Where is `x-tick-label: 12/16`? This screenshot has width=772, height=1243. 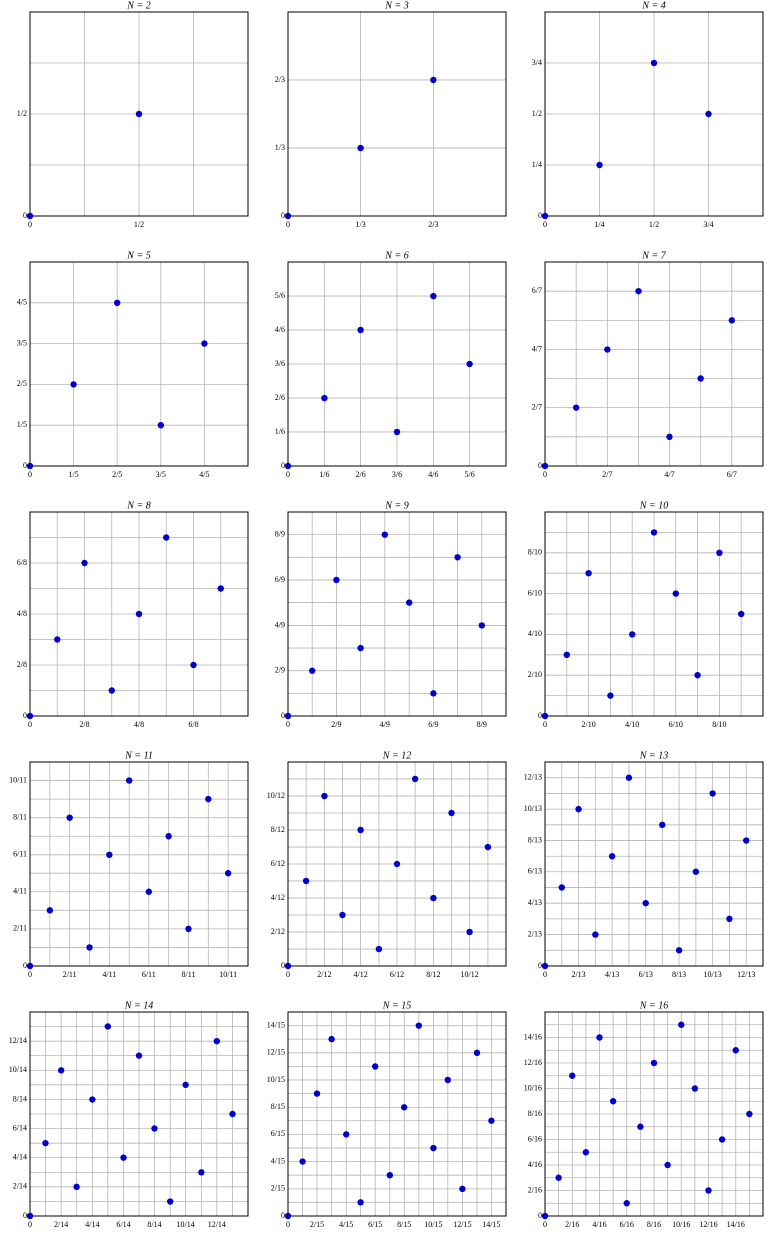 x-tick-label: 12/16 is located at coordinates (708, 1224).